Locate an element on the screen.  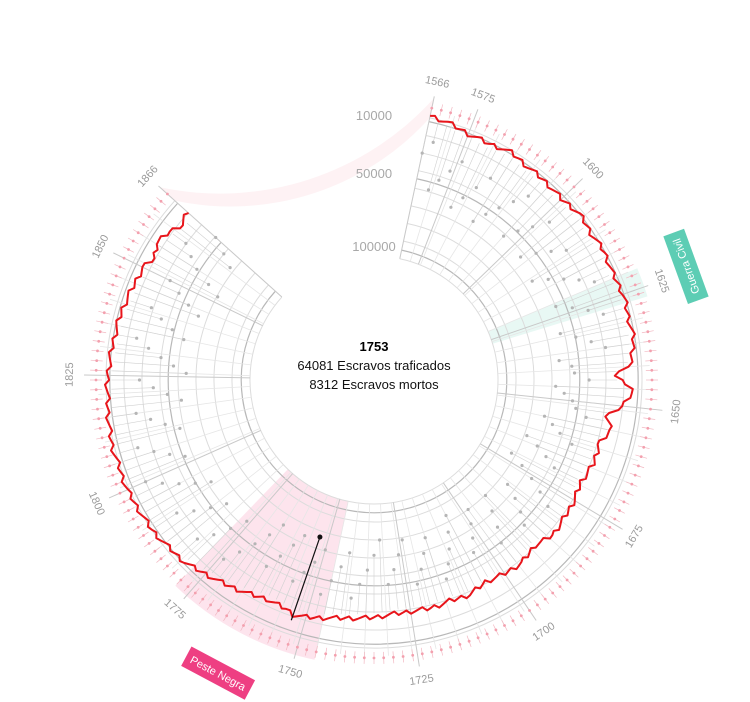
annotation-tag-1: Peste Negra is located at coordinates (218, 673).